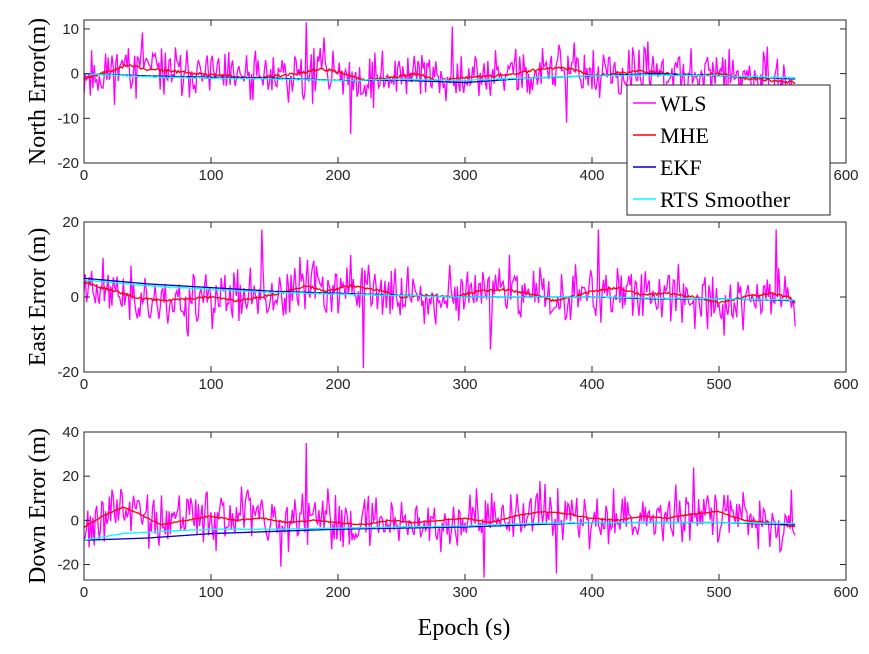 The image size is (869, 654). What do you see at coordinates (70, 29) in the screenshot?
I see `y-tick-label: 10` at bounding box center [70, 29].